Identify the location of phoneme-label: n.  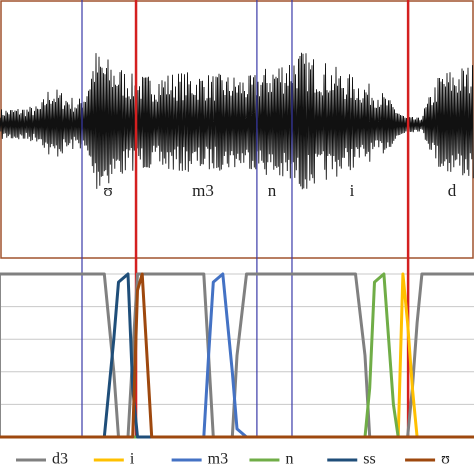
(272, 190).